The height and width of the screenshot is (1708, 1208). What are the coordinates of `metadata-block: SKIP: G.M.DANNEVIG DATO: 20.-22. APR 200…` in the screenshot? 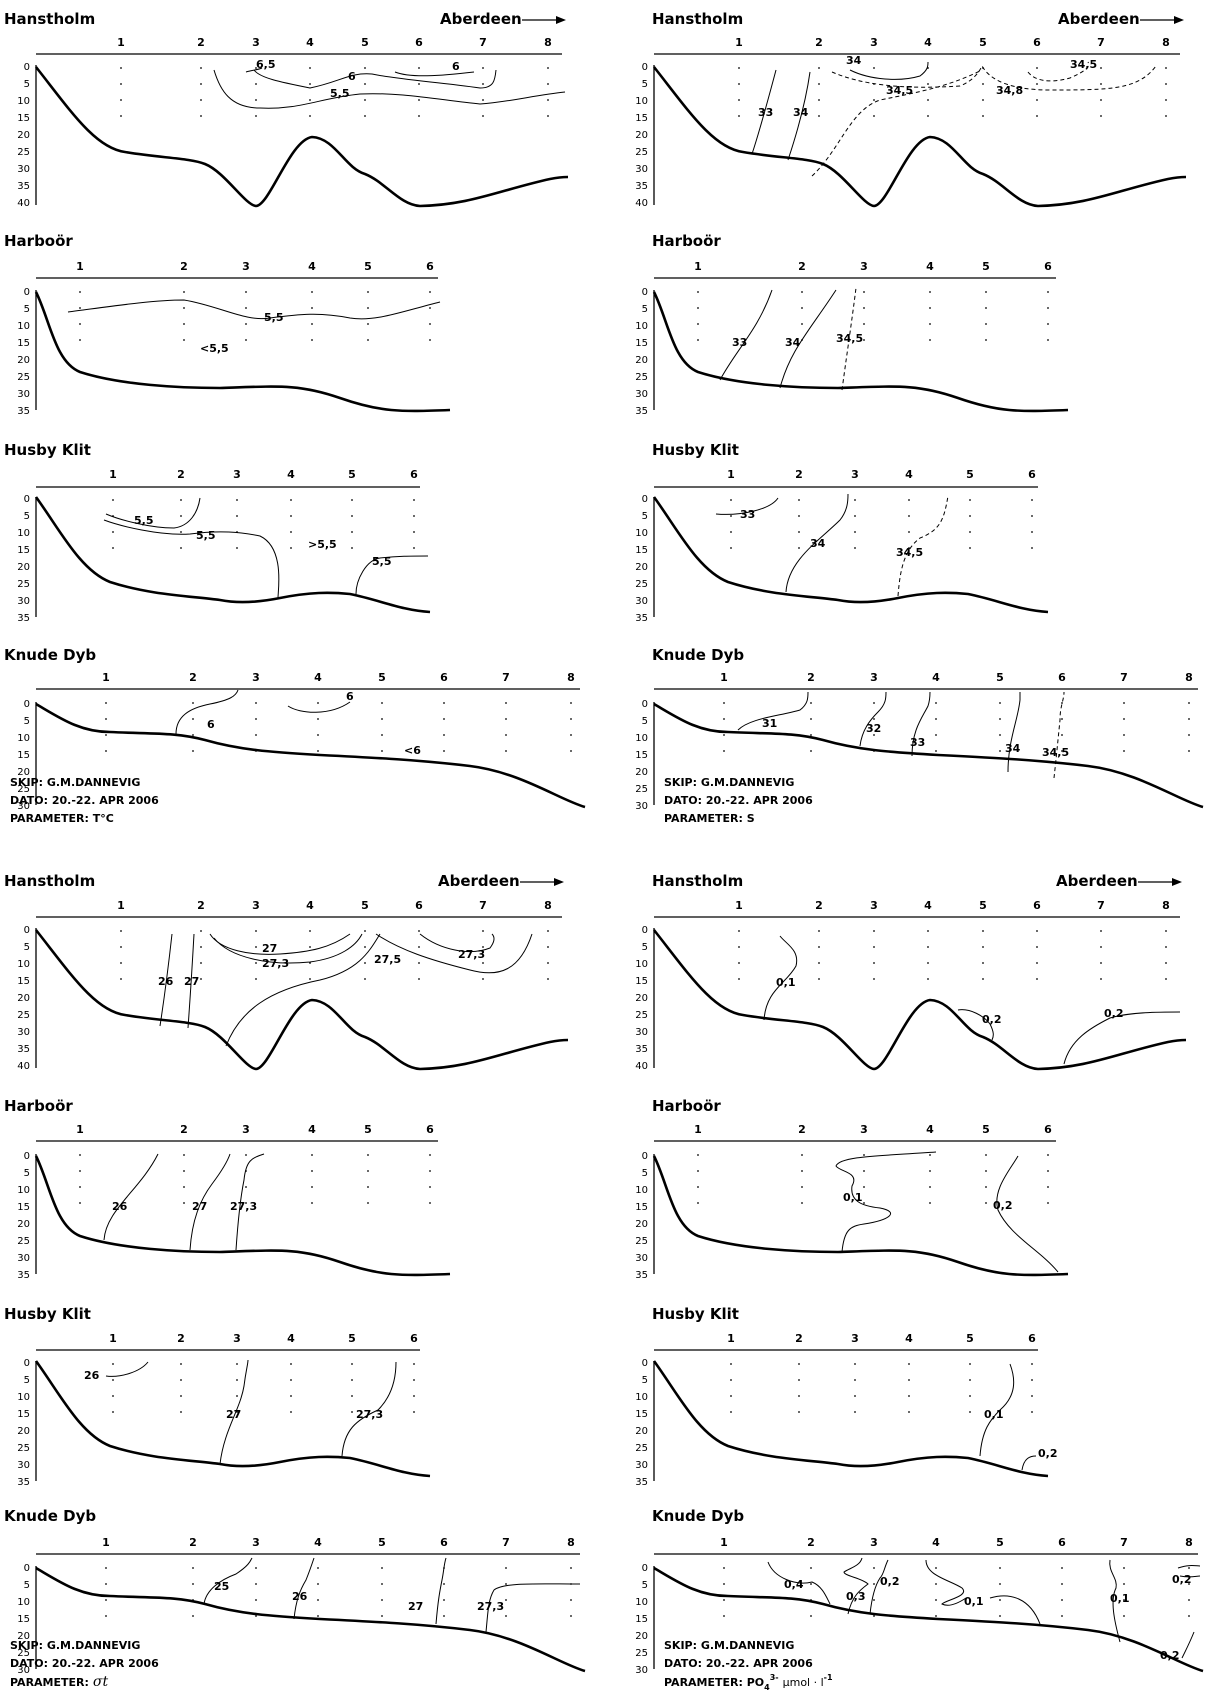 It's located at (748, 1665).